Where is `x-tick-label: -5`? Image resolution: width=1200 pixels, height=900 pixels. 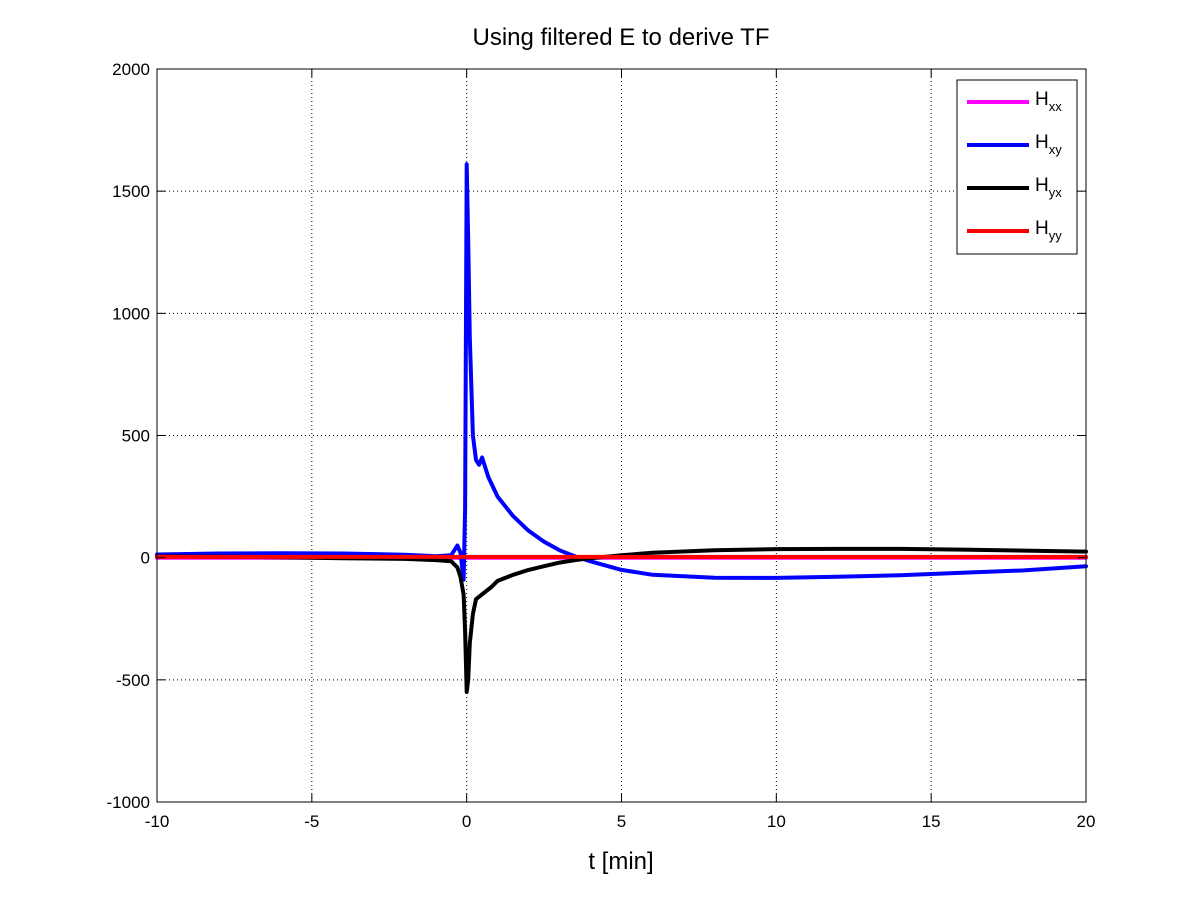
x-tick-label: -5 is located at coordinates (311, 821).